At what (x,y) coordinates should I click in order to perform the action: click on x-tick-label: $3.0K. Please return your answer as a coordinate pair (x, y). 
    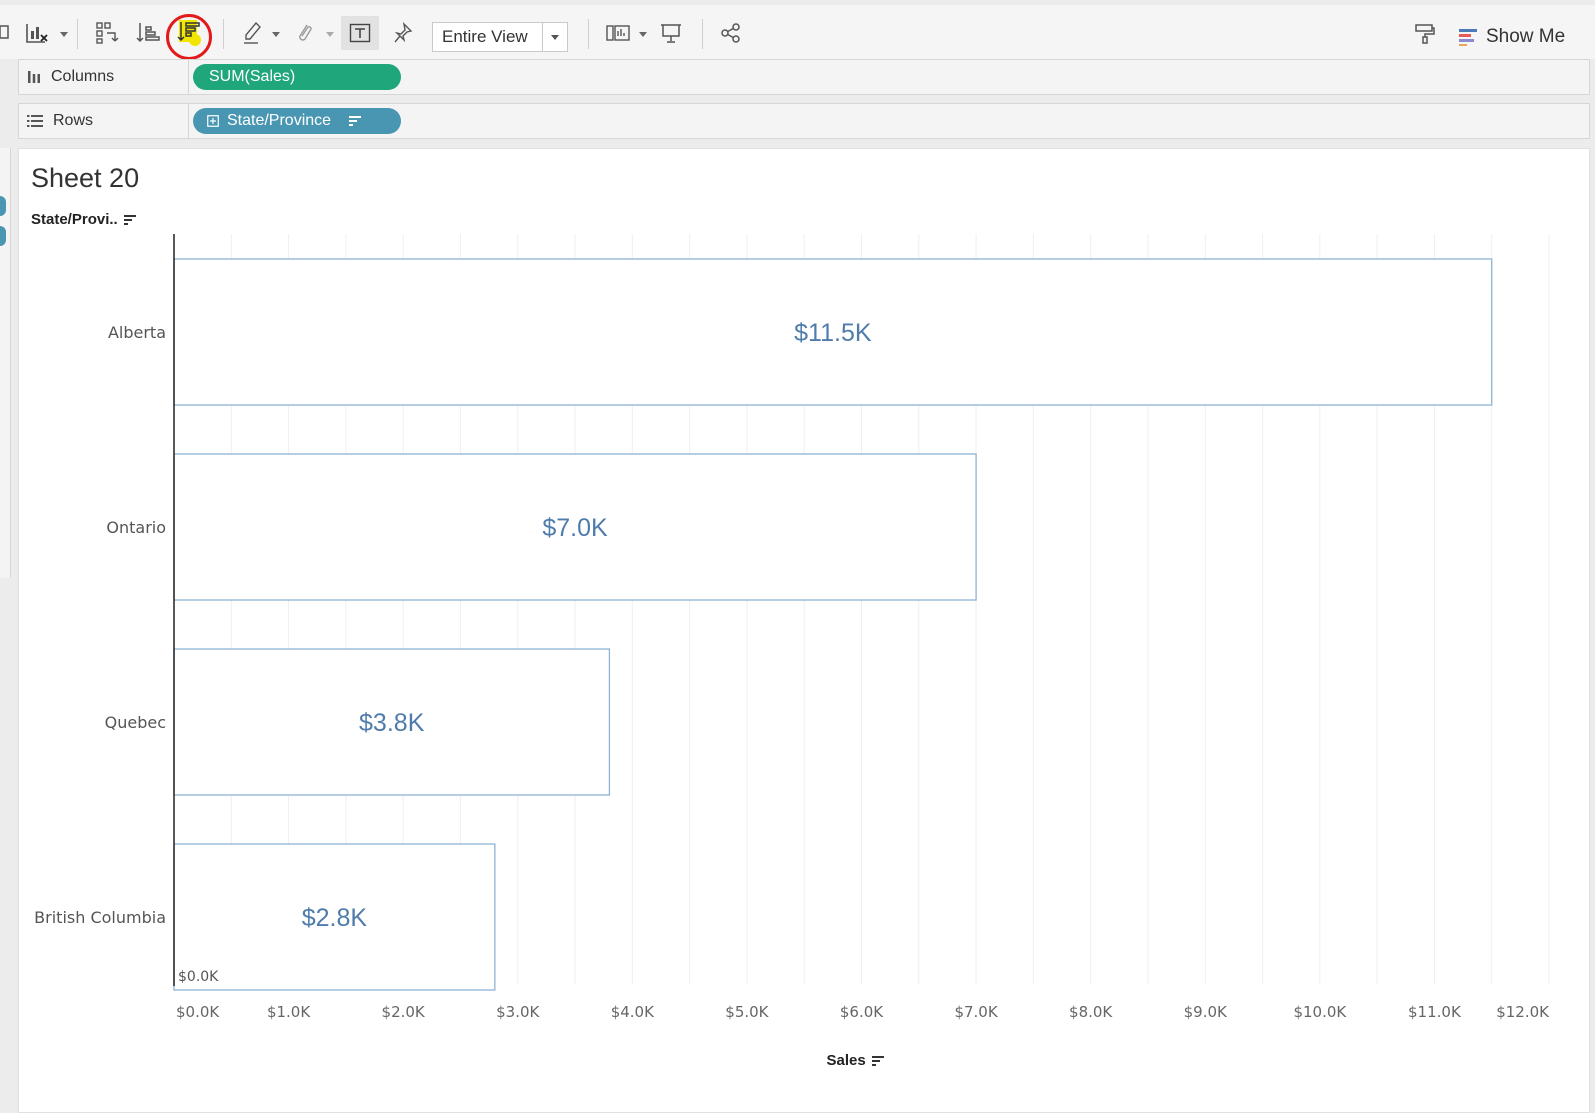
    Looking at the image, I should click on (518, 1012).